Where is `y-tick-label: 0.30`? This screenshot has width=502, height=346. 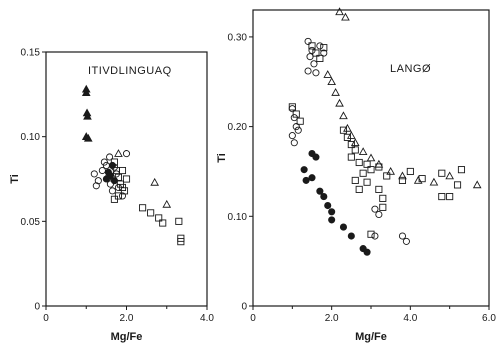 y-tick-label: 0.30 is located at coordinates (238, 37).